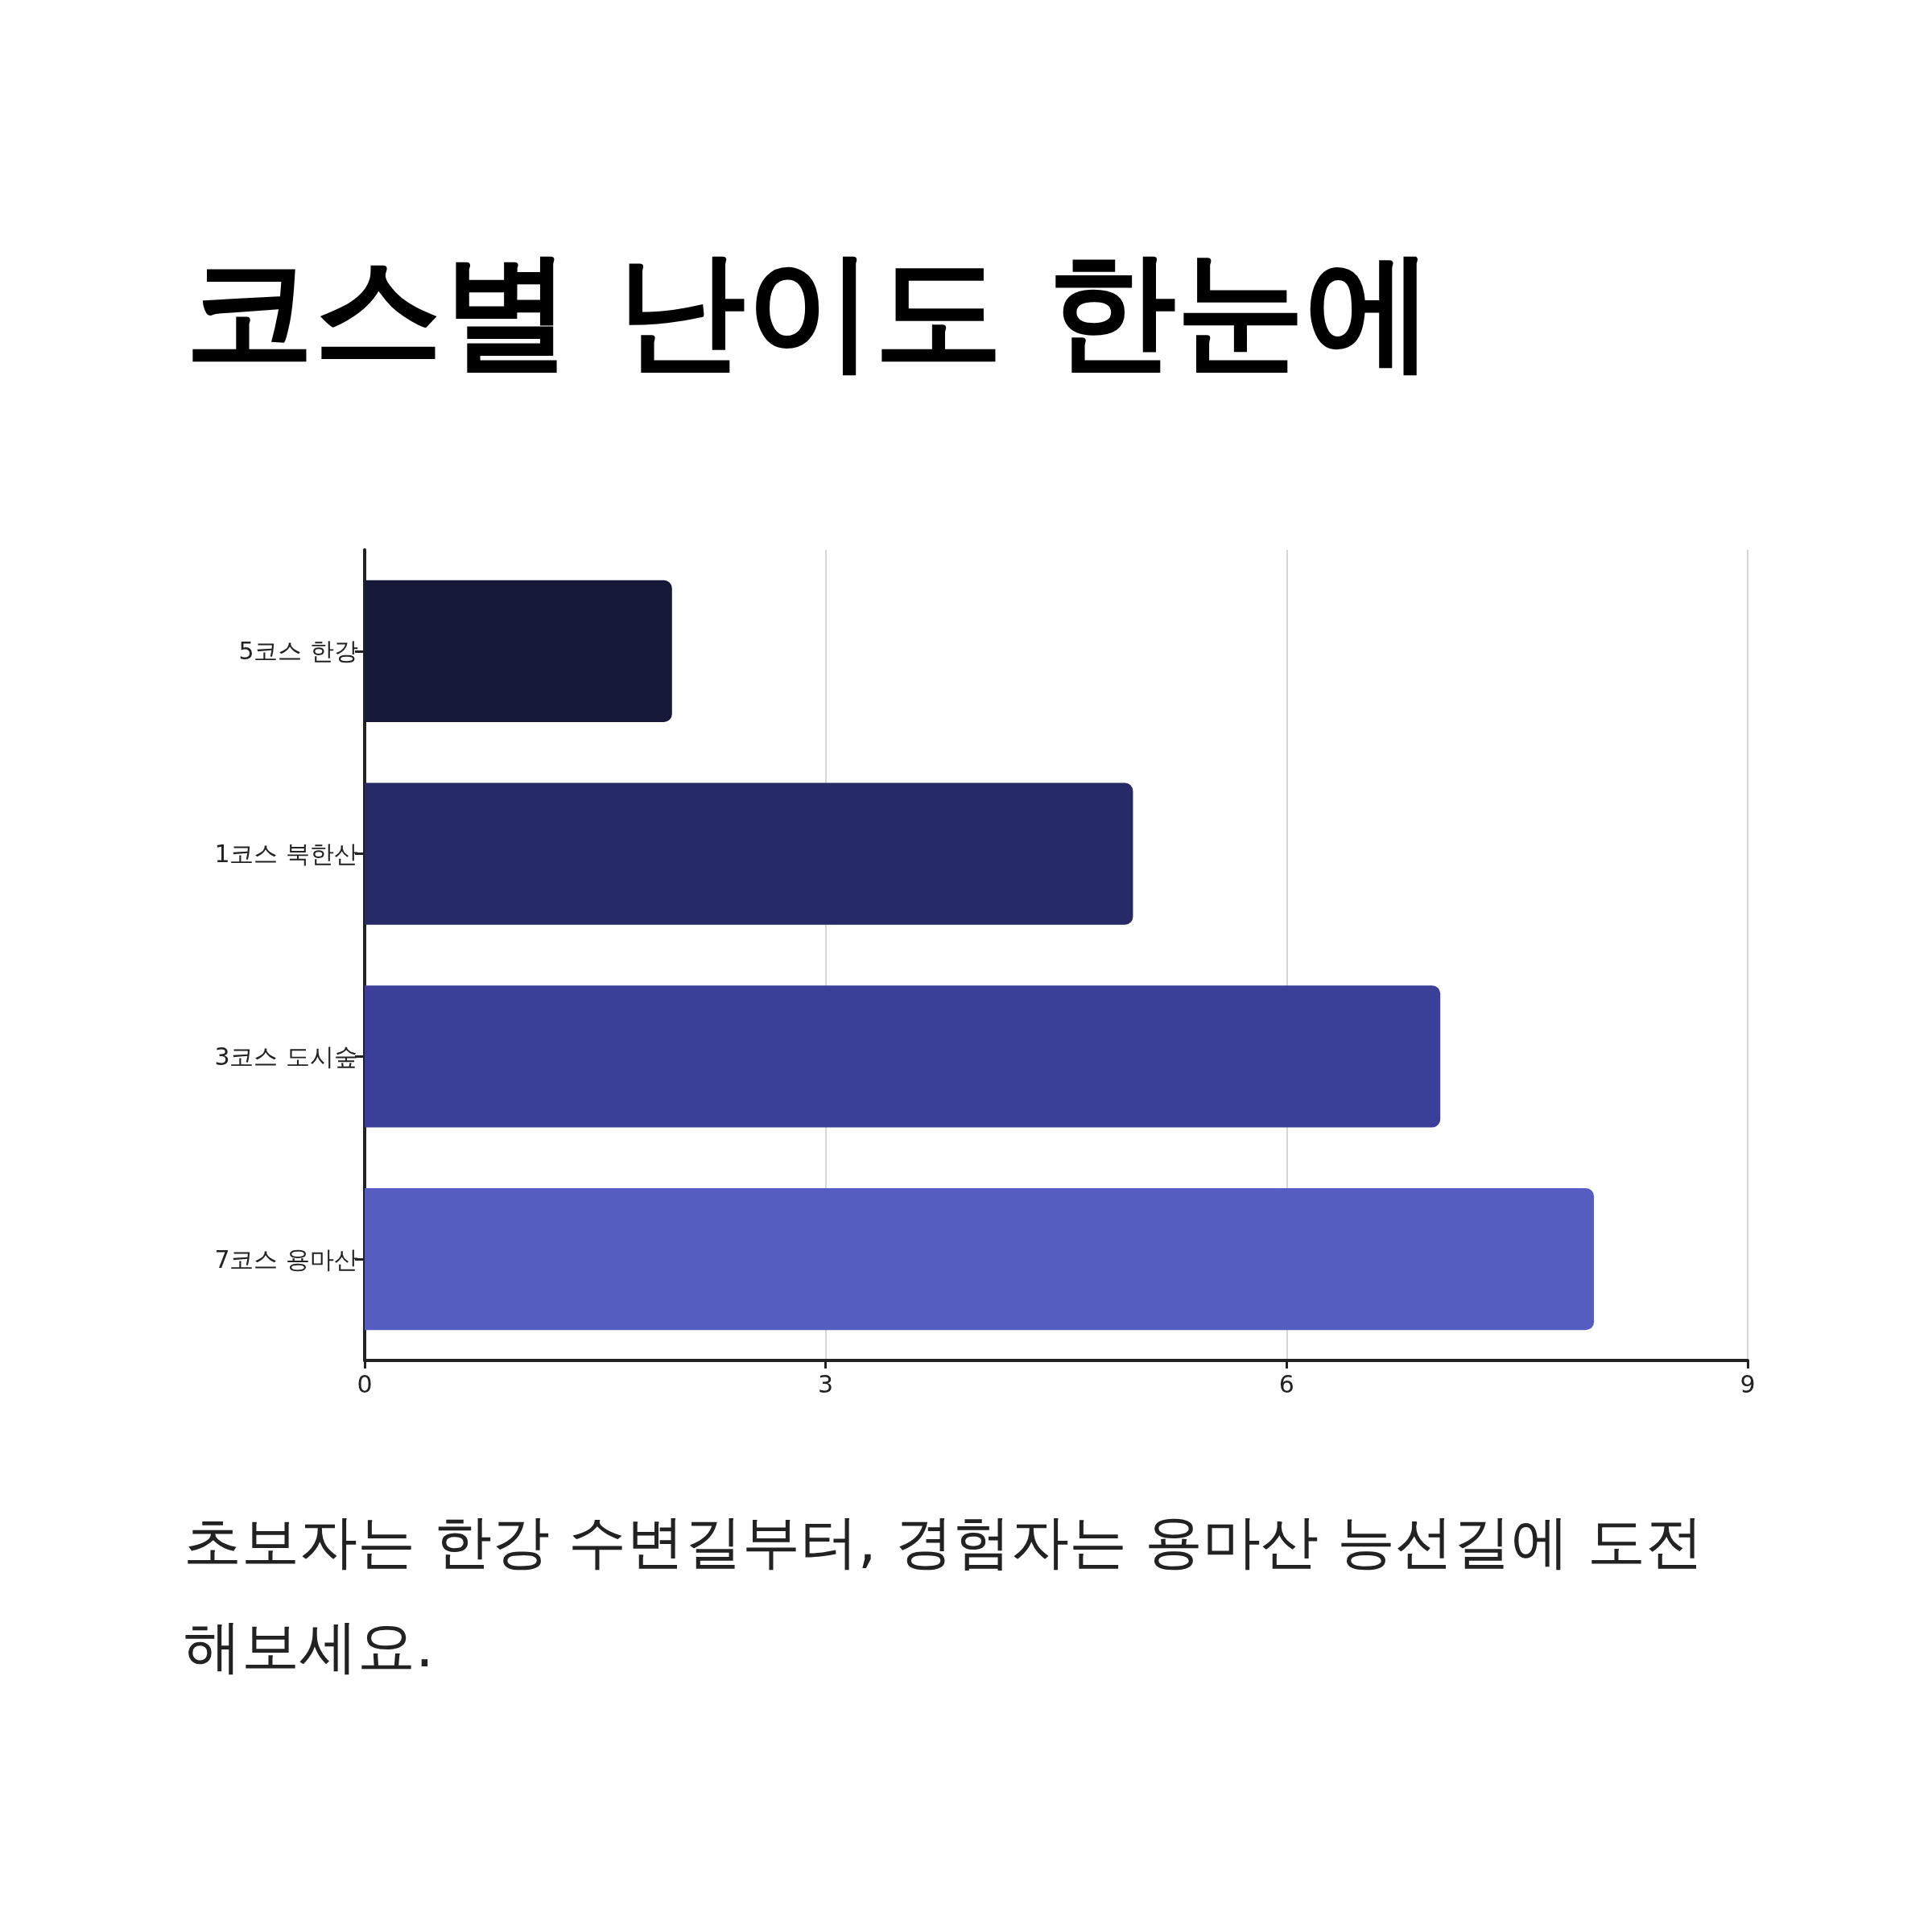 Image resolution: width=1932 pixels, height=1932 pixels. What do you see at coordinates (944, 1594) in the screenshot?
I see `text: 초보자는 한강 수변길부터, 경험자는 용마산 능선길에 도전해보세요.` at bounding box center [944, 1594].